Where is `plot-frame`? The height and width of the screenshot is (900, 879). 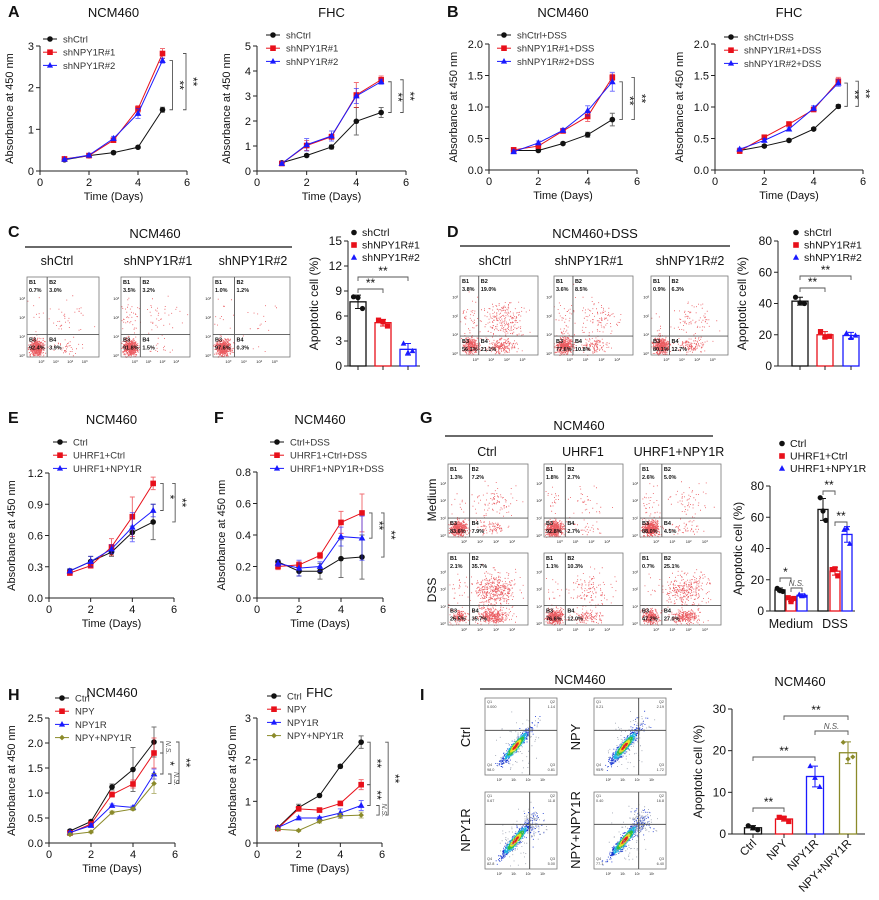
plot-frame is located at coordinates (630, 736).